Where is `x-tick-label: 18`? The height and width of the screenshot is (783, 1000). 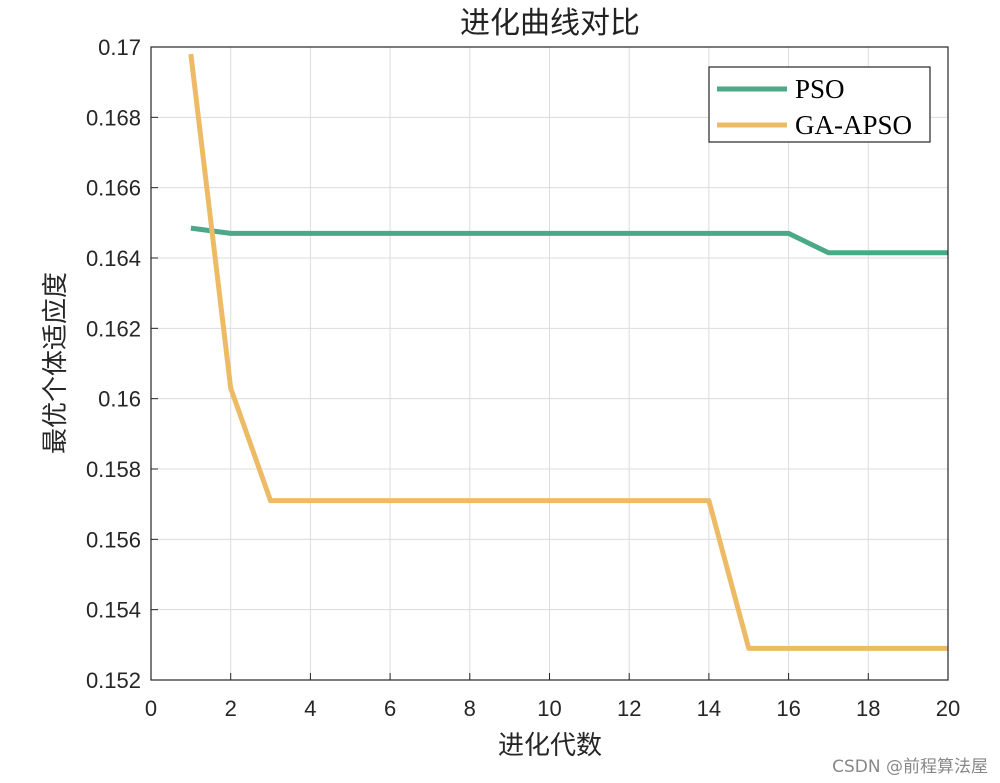
x-tick-label: 18 is located at coordinates (868, 708).